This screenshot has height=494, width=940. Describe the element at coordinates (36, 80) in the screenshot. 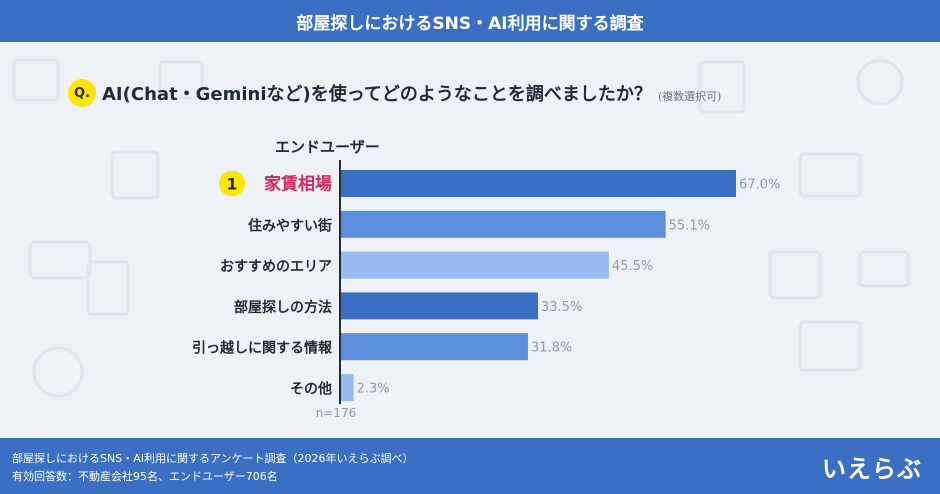

I see `calendar-icon` at that location.